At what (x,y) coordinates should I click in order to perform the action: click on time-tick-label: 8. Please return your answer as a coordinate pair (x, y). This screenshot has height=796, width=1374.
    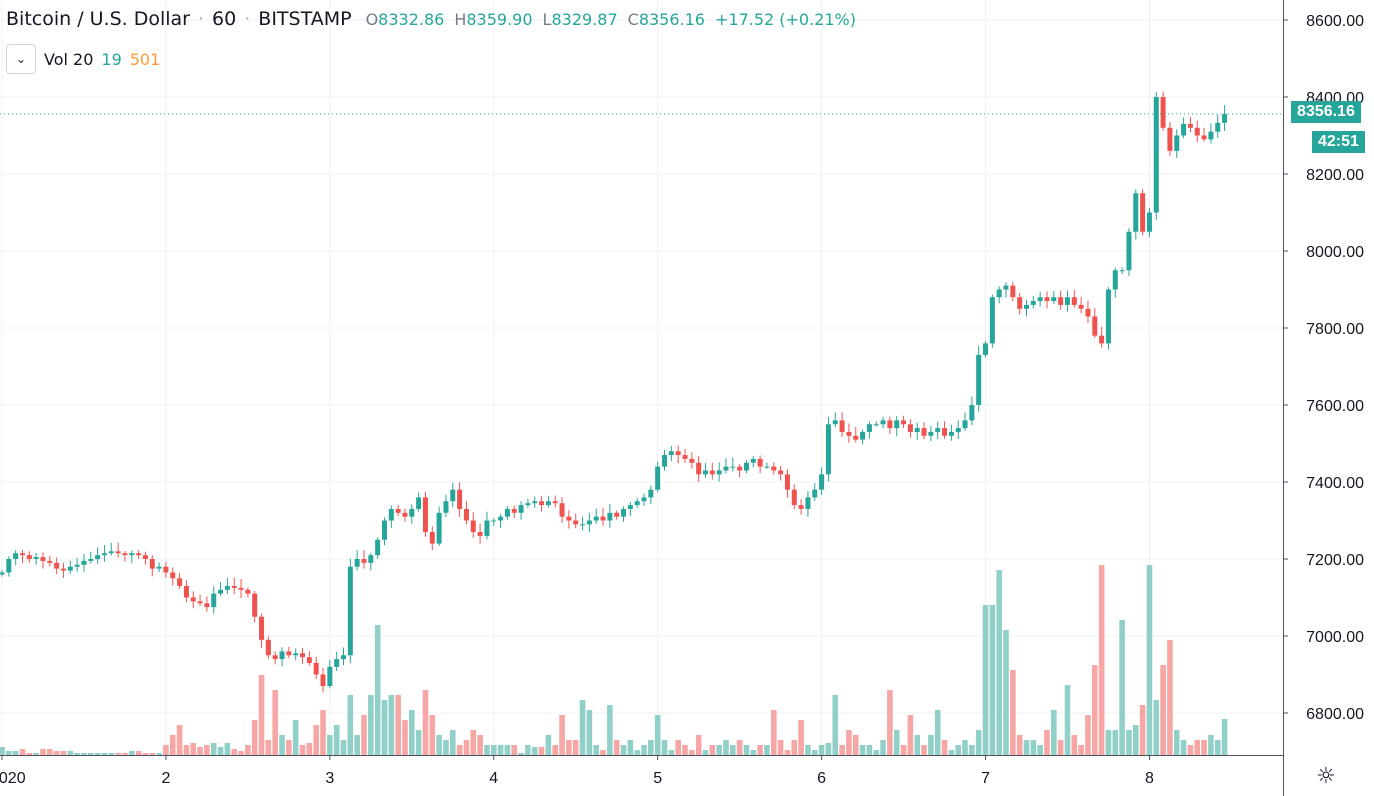
    Looking at the image, I should click on (1149, 778).